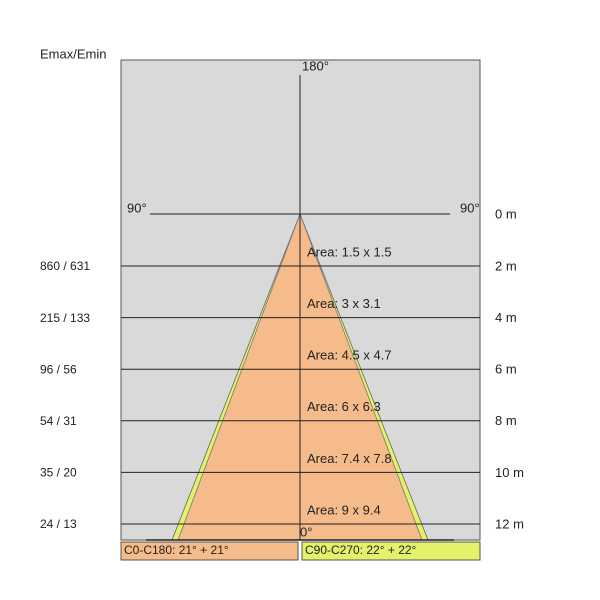 This screenshot has width=600, height=600. What do you see at coordinates (344, 509) in the screenshot?
I see `area-label: Area: 9 x 9.4` at bounding box center [344, 509].